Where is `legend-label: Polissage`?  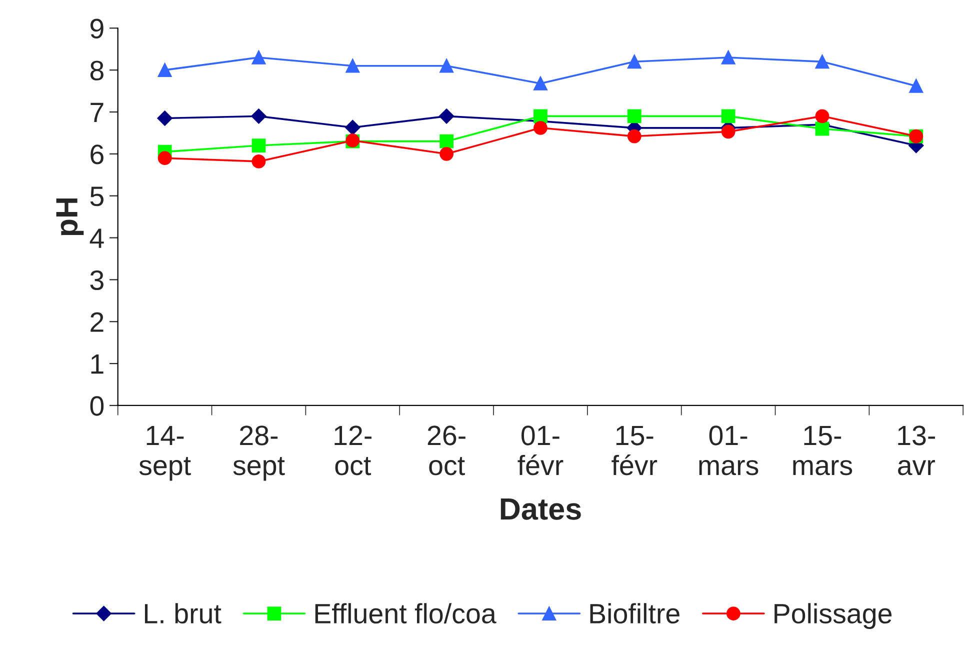 legend-label: Polissage is located at coordinates (833, 616).